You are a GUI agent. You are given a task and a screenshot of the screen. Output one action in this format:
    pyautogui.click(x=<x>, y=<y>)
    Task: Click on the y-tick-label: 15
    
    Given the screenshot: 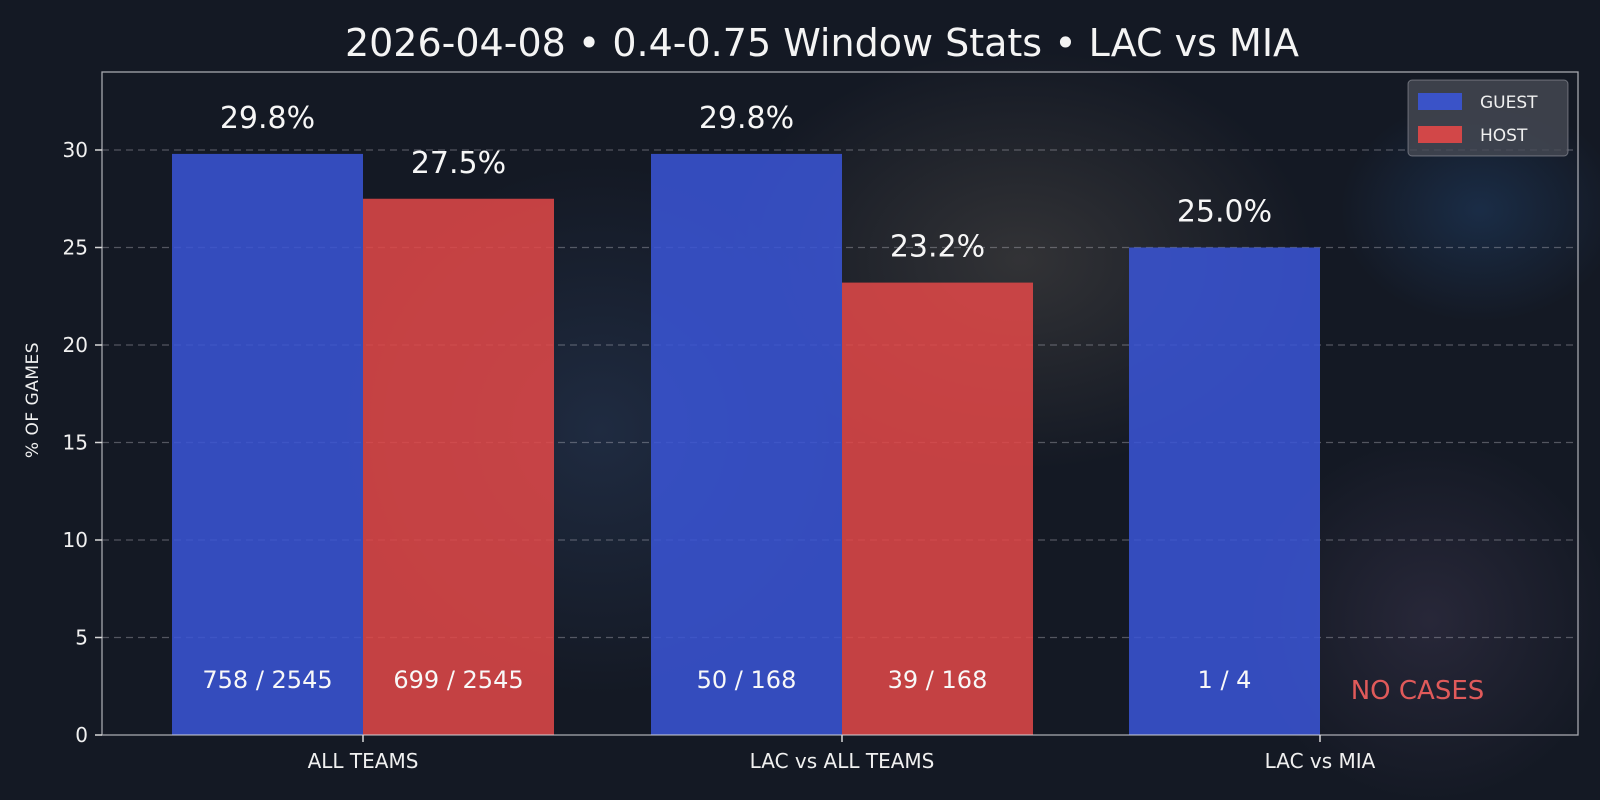 What is the action you would take?
    pyautogui.click(x=75, y=443)
    